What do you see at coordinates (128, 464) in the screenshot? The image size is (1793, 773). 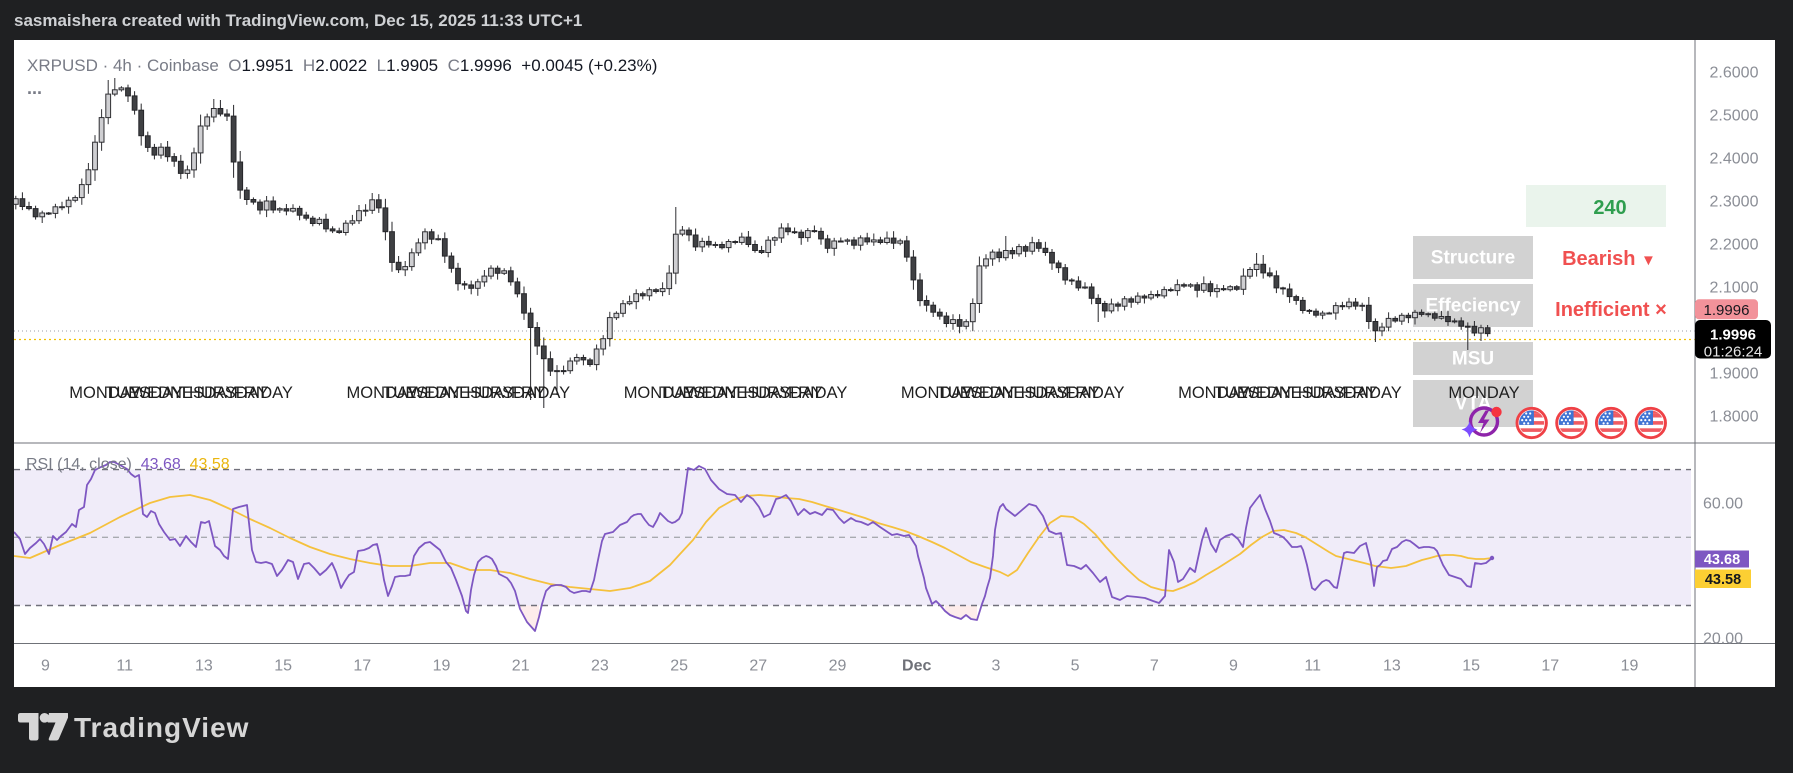 I see `svg-text: RSI (14, close) 43.68 43.58` at bounding box center [128, 464].